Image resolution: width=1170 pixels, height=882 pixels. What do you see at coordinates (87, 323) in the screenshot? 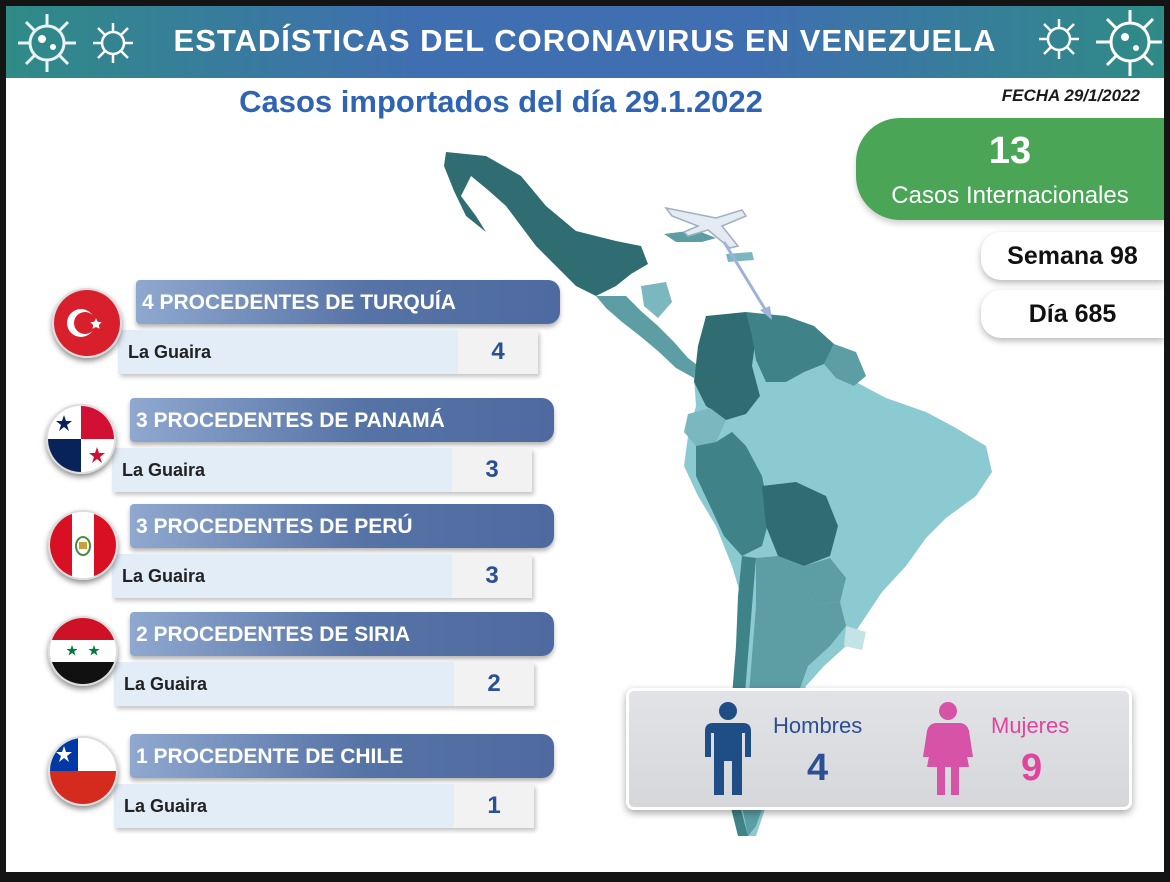
I see `turkey-flag-icon` at bounding box center [87, 323].